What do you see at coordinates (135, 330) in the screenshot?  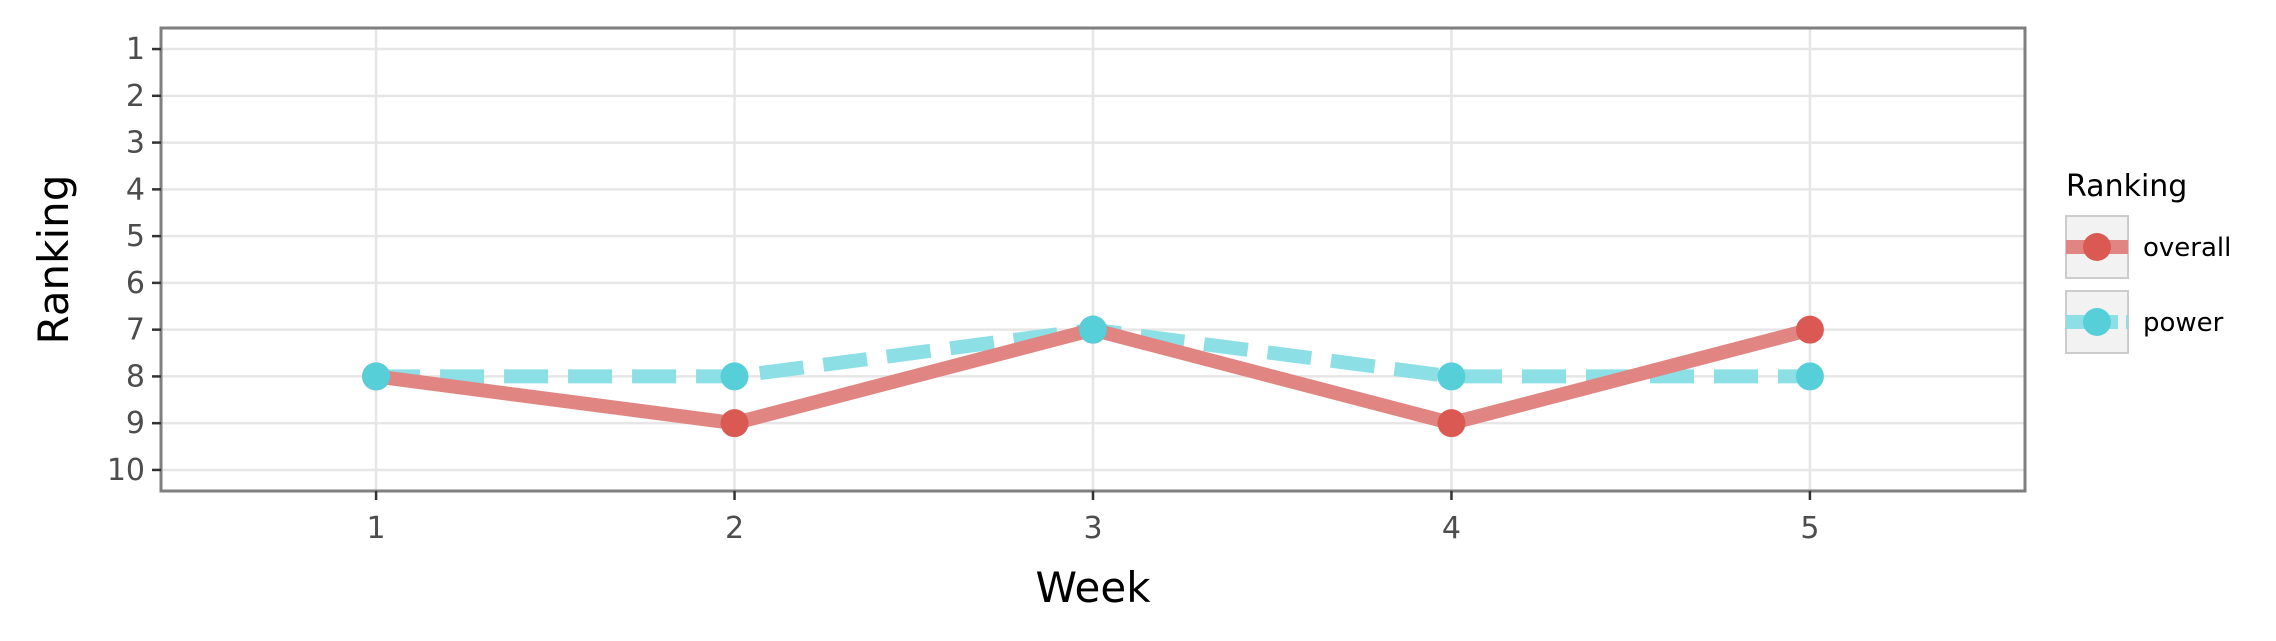 I see `y-tick-label: 7` at bounding box center [135, 330].